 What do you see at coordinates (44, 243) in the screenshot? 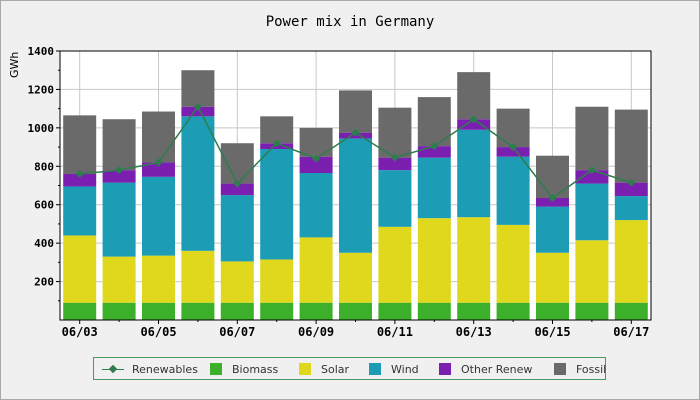
I see `y-tick-label: 400` at bounding box center [44, 243].